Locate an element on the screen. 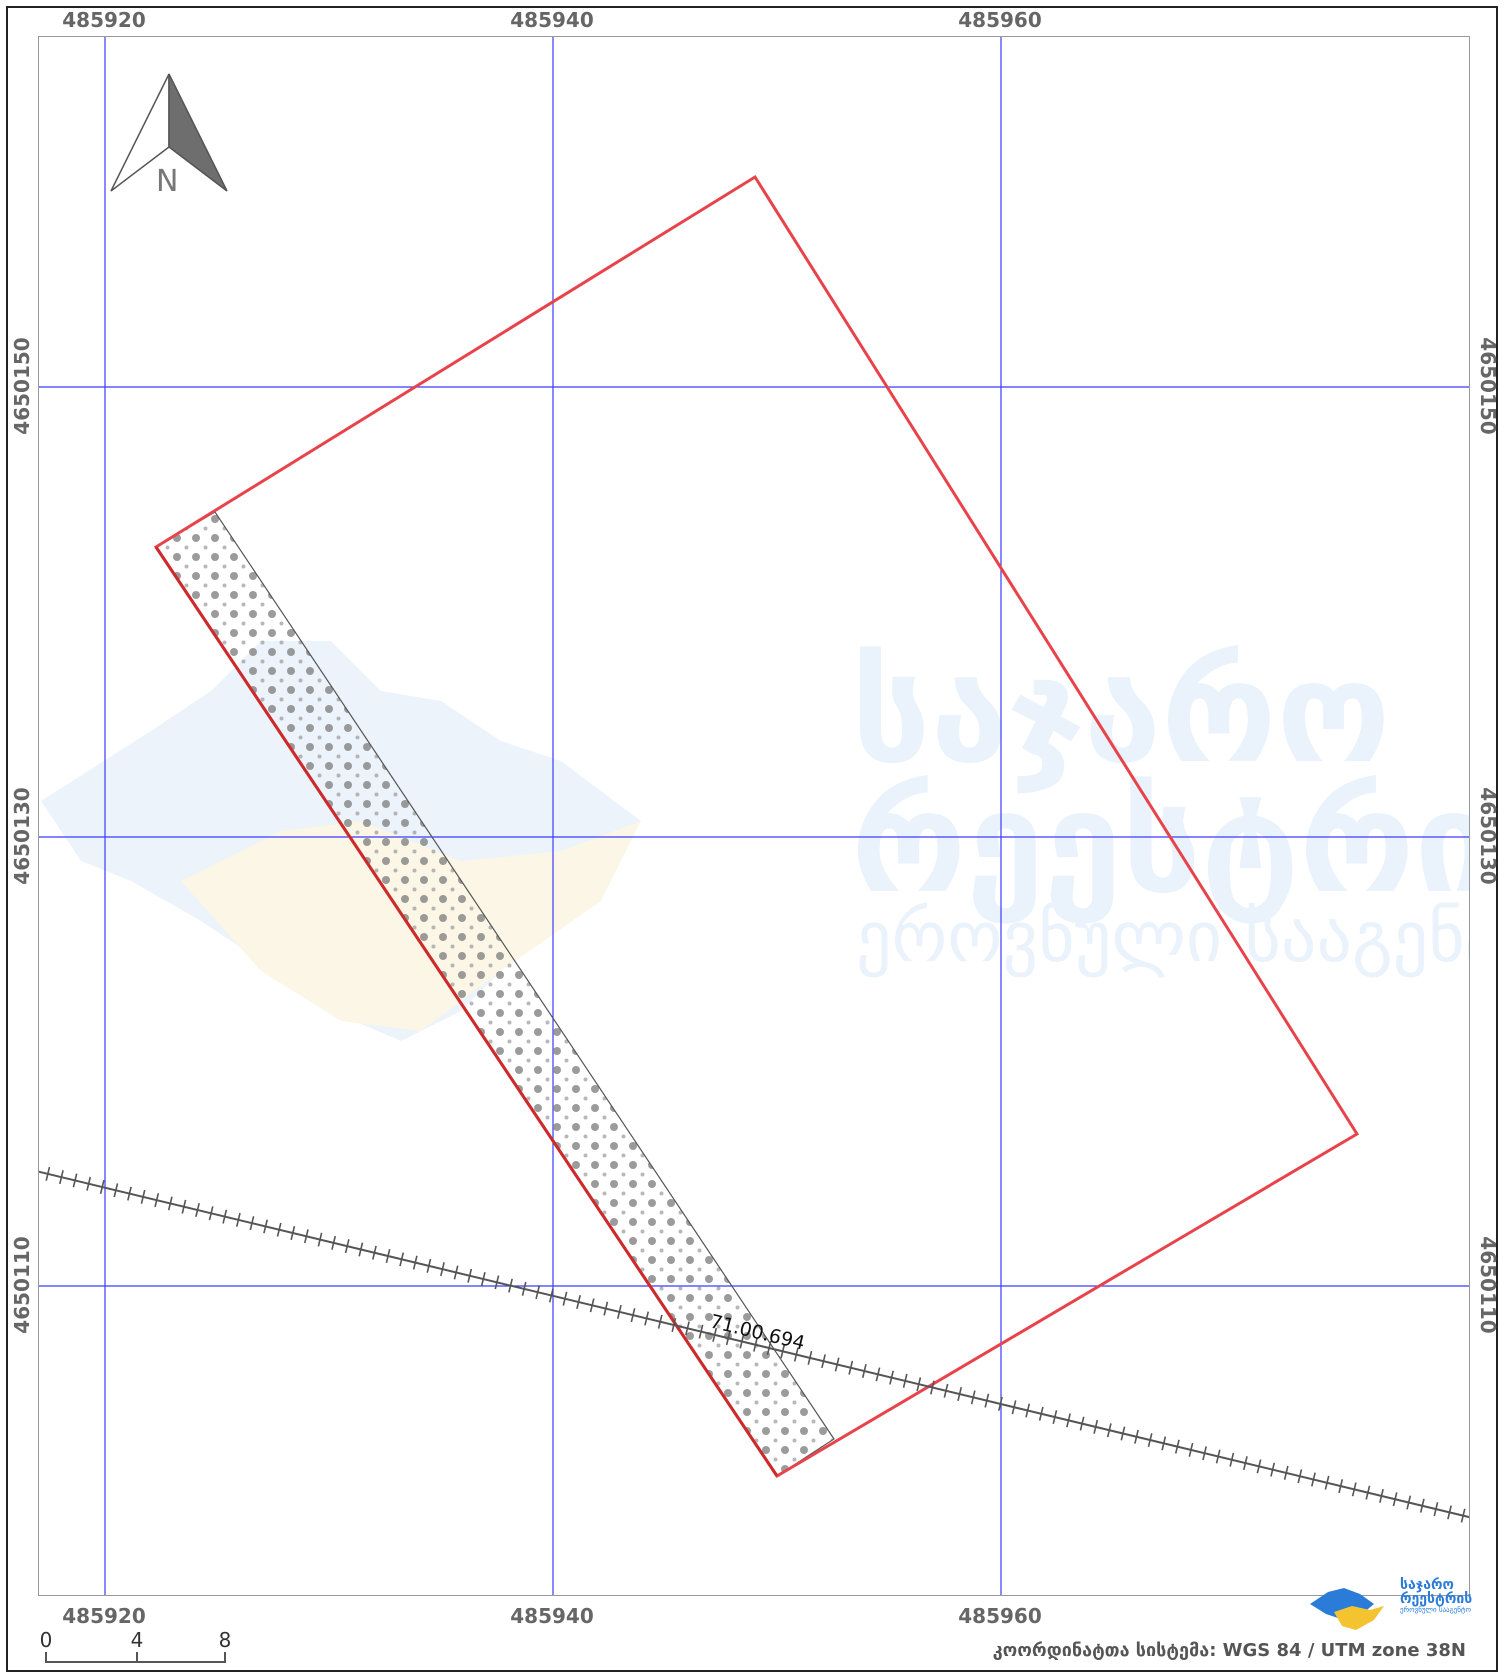 This screenshot has width=1510, height=1680. svg-text: ეროვნული სააგენტო is located at coordinates (1163, 937).